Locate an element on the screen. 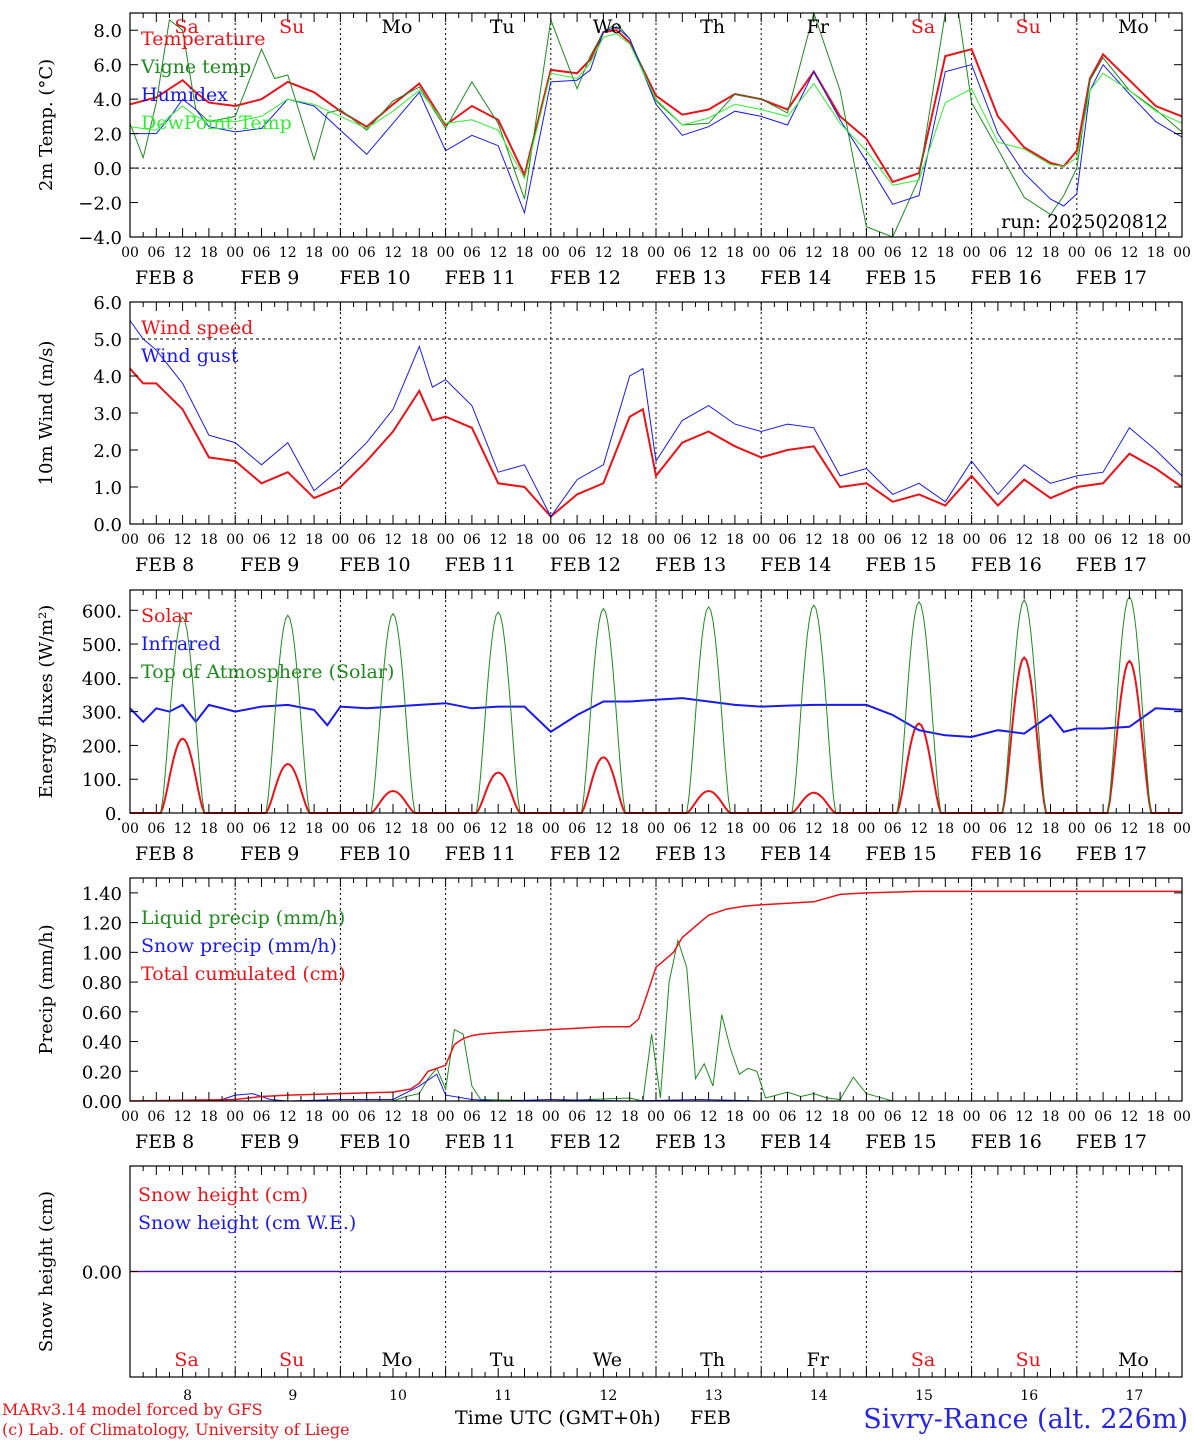 Image resolution: width=1194 pixels, height=1440 pixels. y-tick-label: 5.0 is located at coordinates (107, 340).